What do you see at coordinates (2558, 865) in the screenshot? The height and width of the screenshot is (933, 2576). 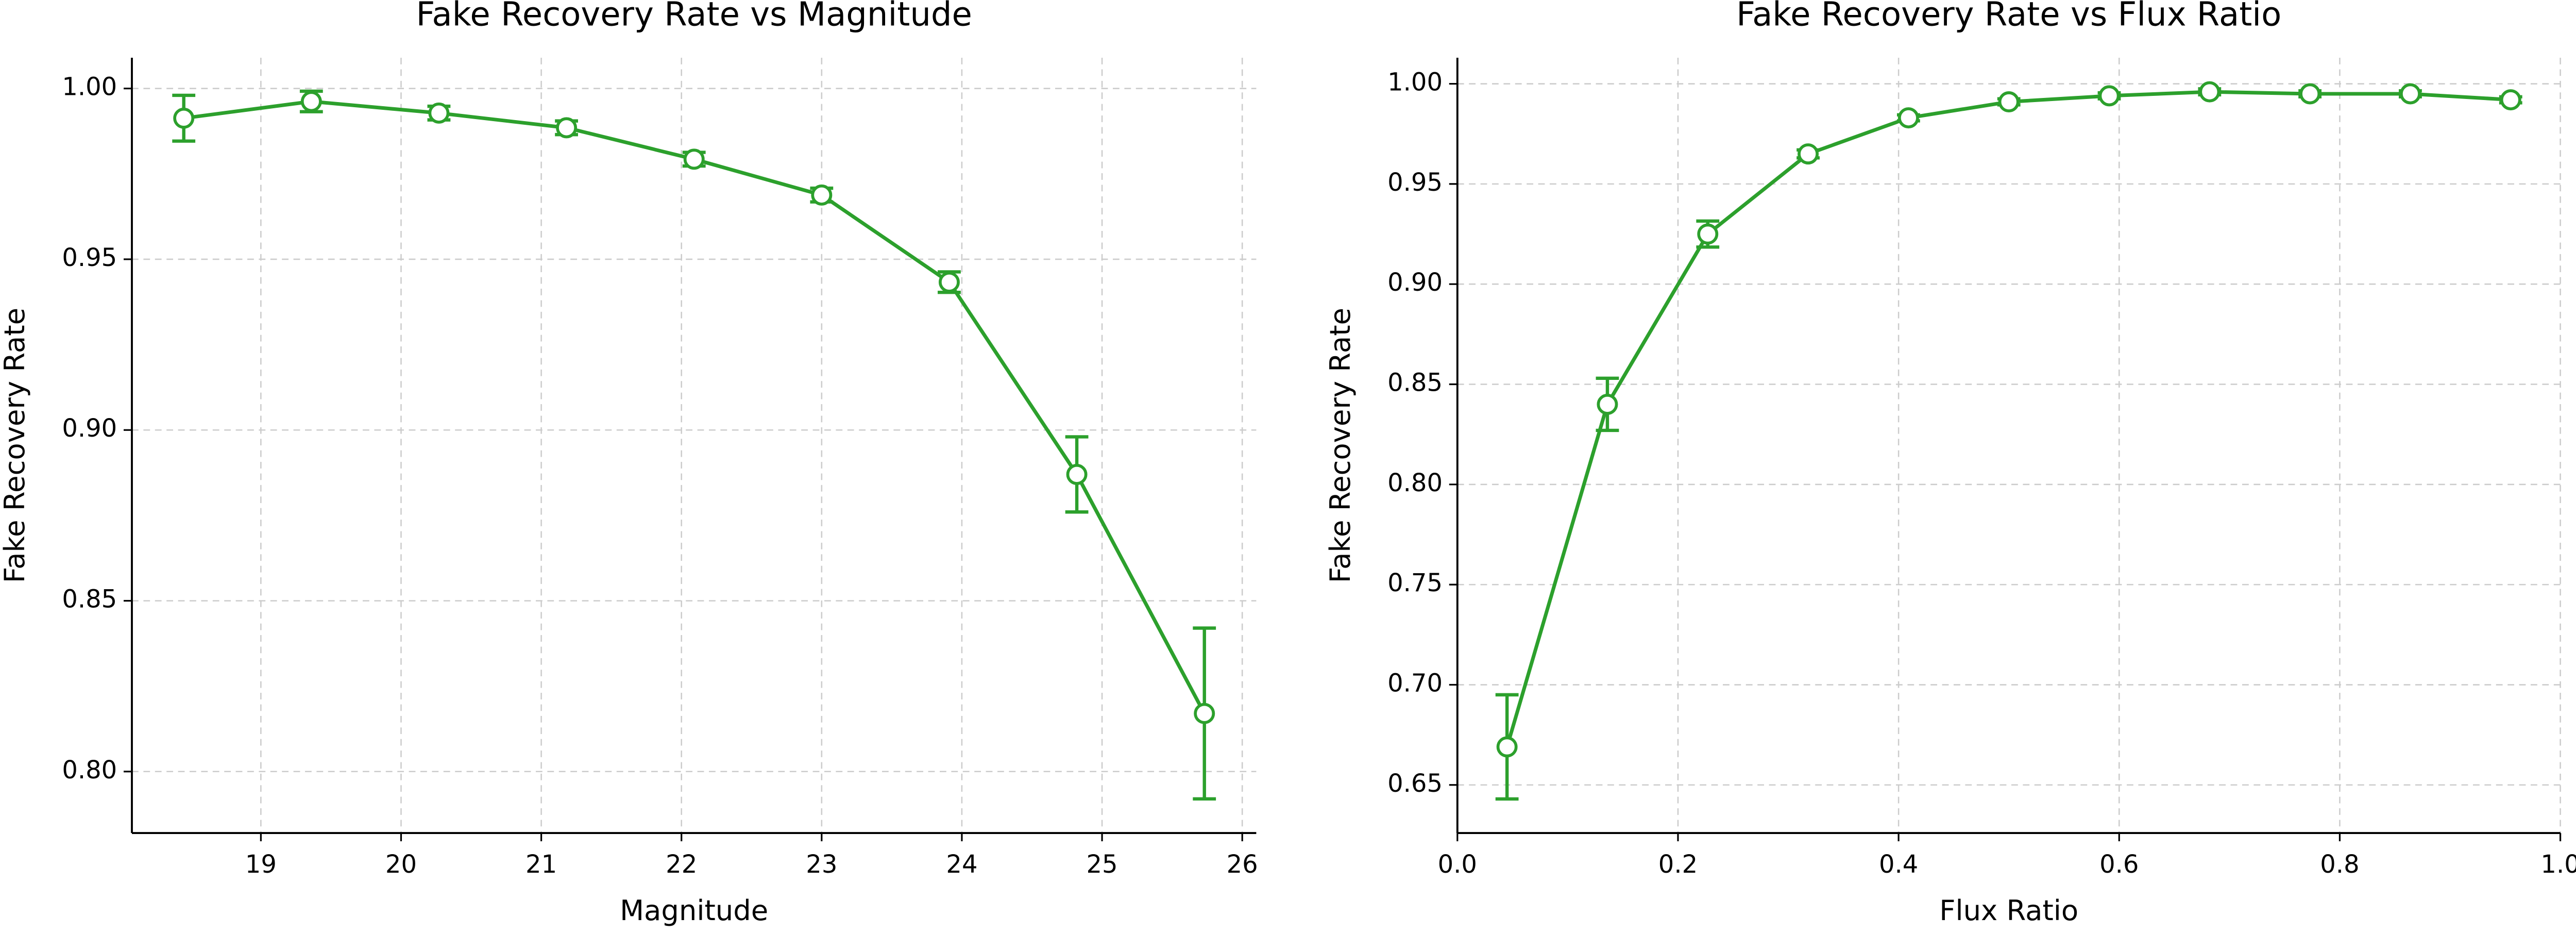 I see `x-tick-label: 1.0` at bounding box center [2558, 865].